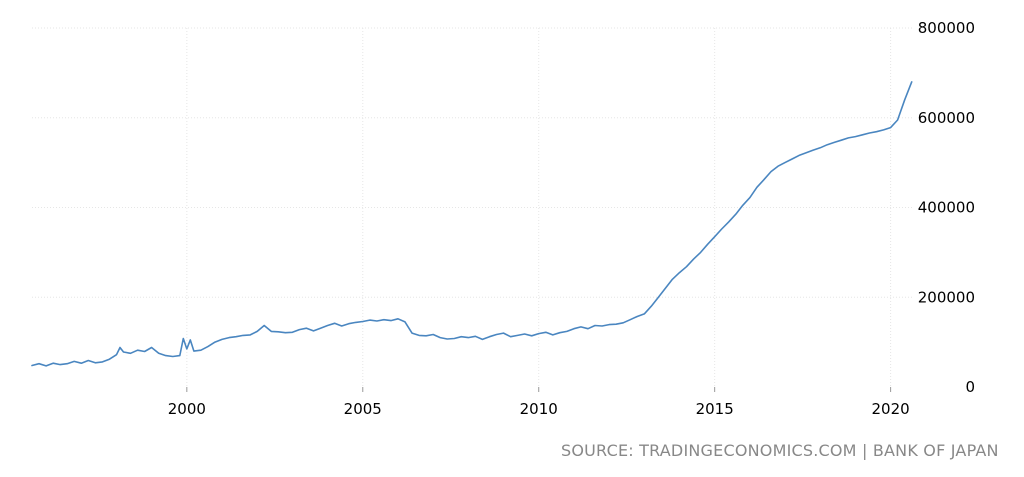 This screenshot has height=477, width=1024. Describe the element at coordinates (363, 409) in the screenshot. I see `x-tick-label: 2005` at that location.